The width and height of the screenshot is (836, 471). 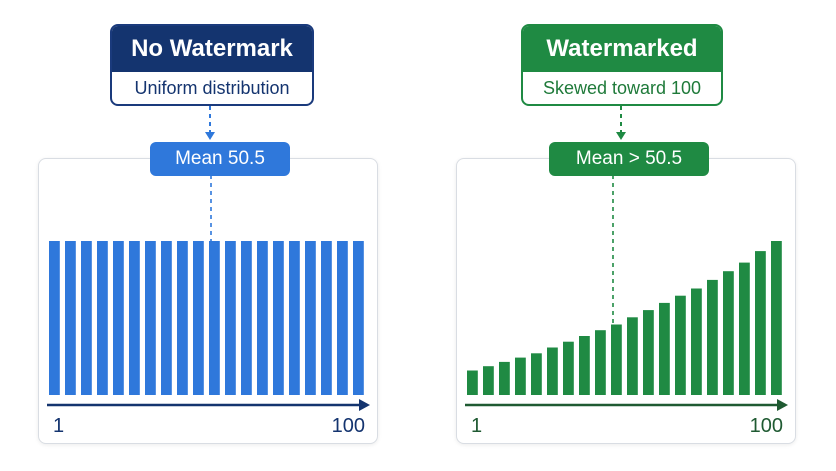 I want to click on right-mean-badge: Mean > 50.5, so click(x=629, y=159).